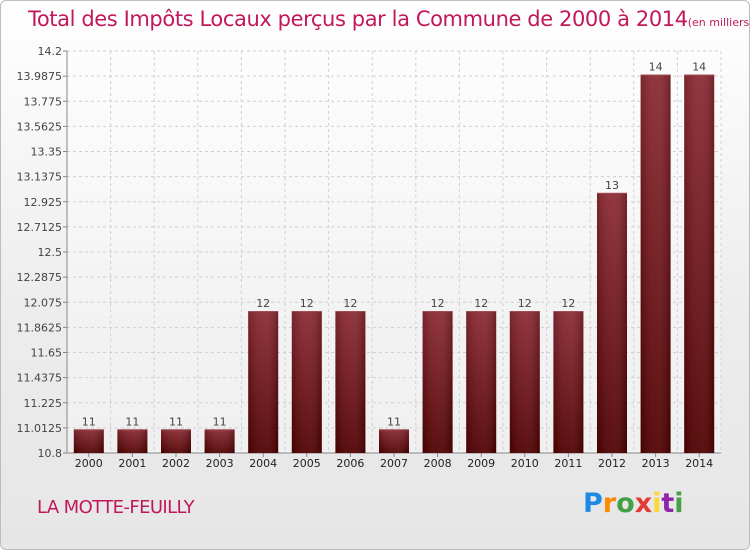 The width and height of the screenshot is (750, 550). Describe the element at coordinates (40, 177) in the screenshot. I see `y-tick-label: 13.1375` at that location.